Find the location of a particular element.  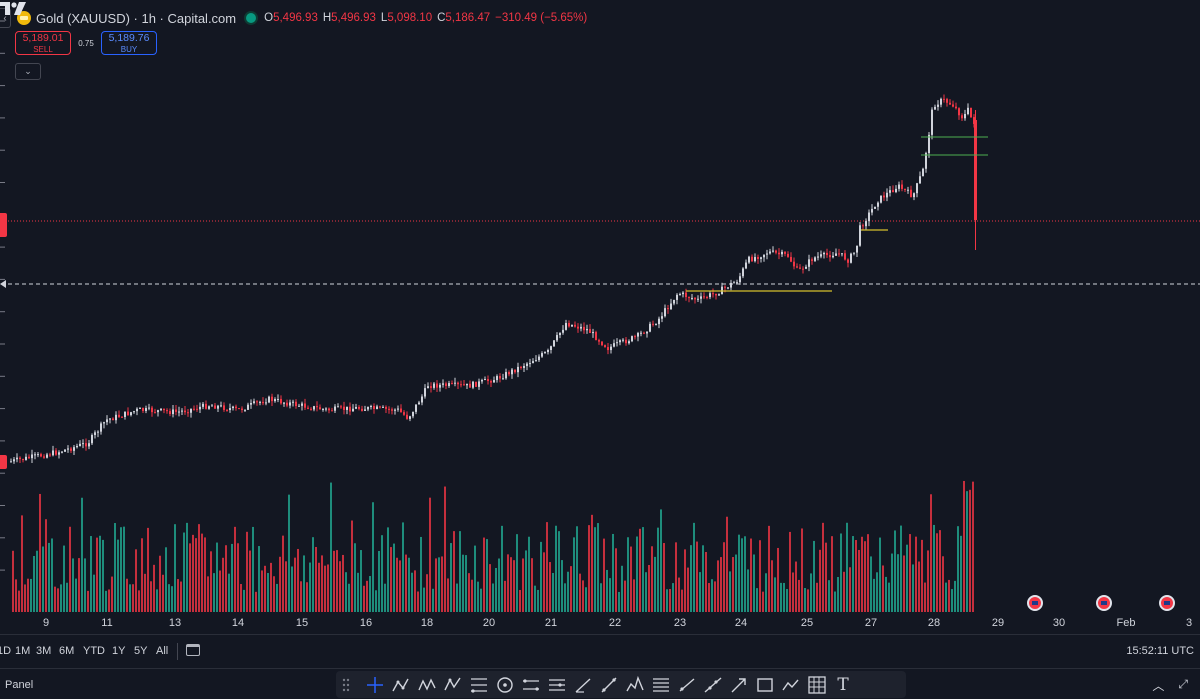

xabcd-pattern-icon is located at coordinates (427, 685).